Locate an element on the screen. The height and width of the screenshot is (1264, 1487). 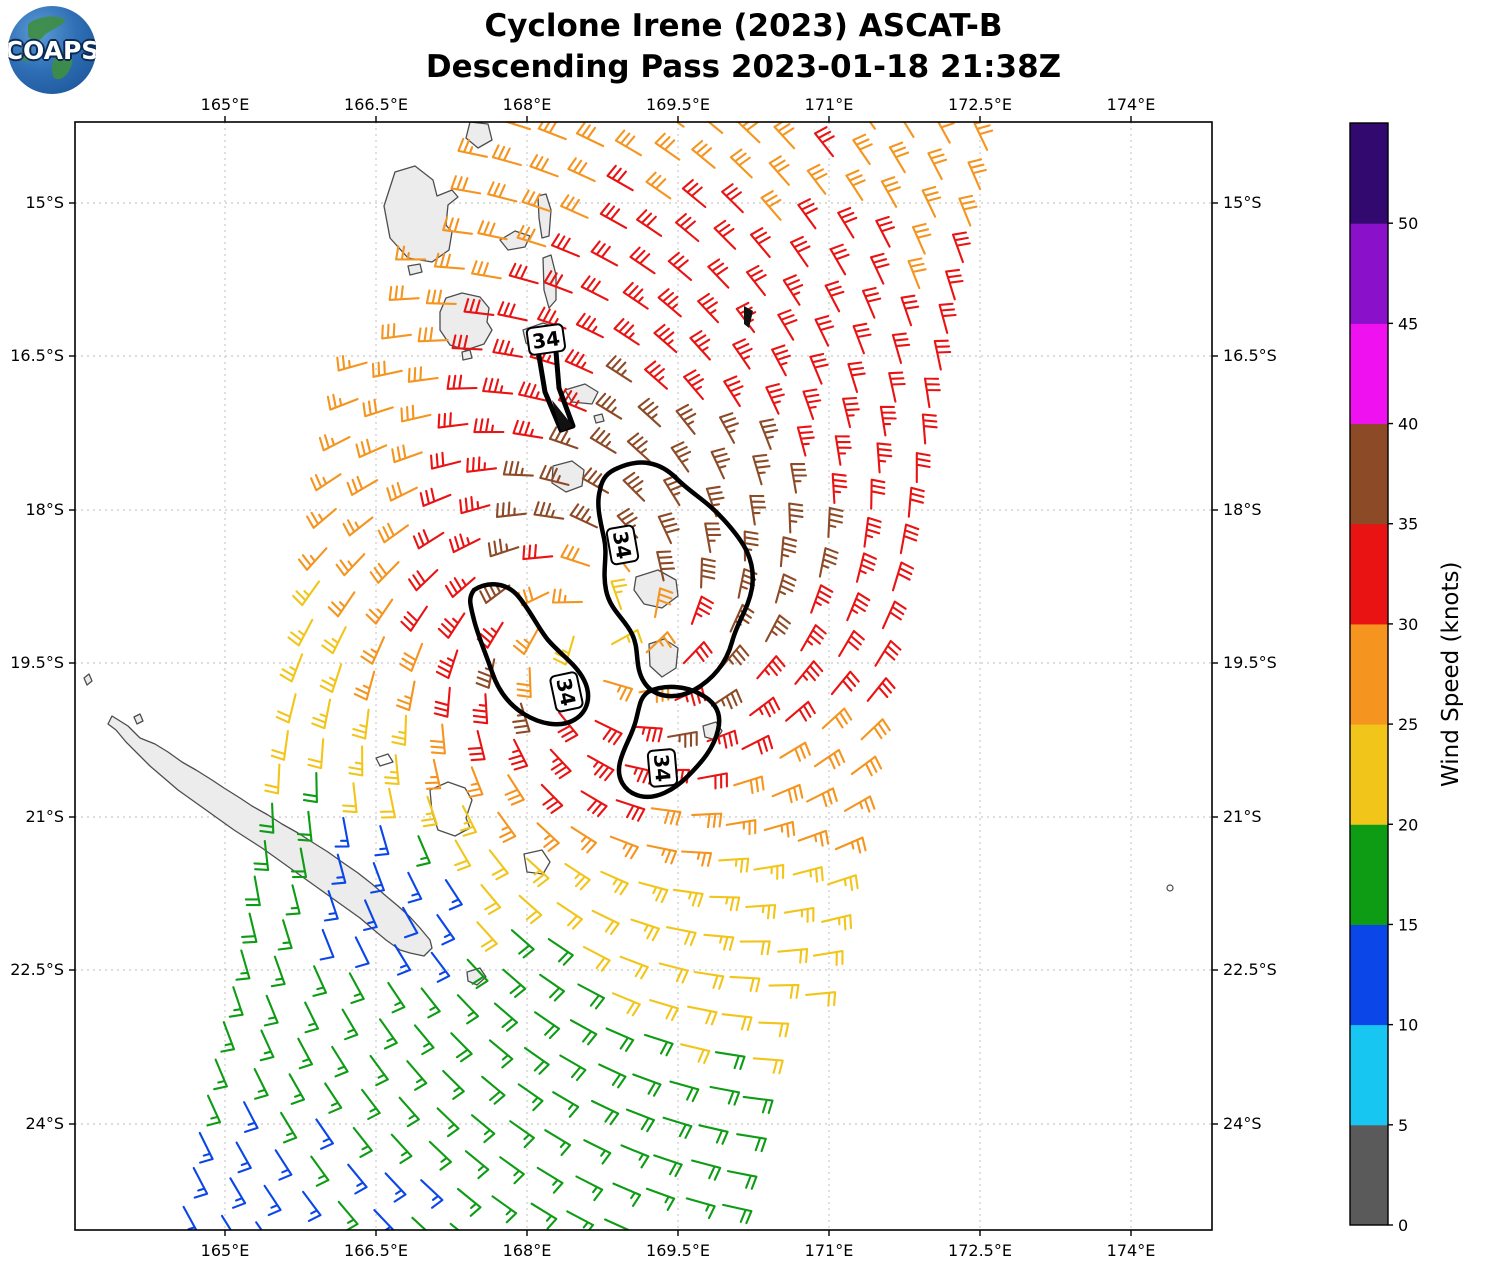
lon-tick-bottom: 172.5°E is located at coordinates (980, 1250).